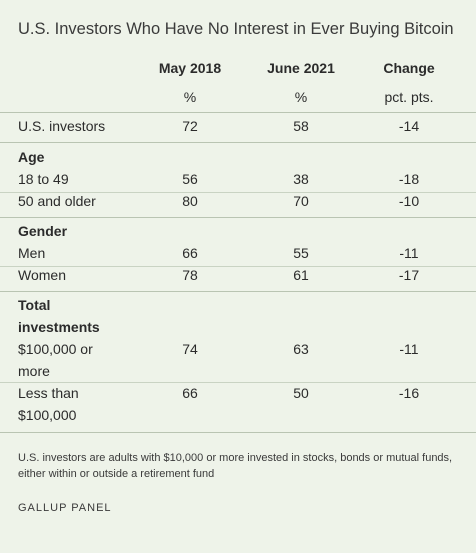  Describe the element at coordinates (219, 179) in the screenshot. I see `table-row: 18 to 49 56 38 -18` at that location.